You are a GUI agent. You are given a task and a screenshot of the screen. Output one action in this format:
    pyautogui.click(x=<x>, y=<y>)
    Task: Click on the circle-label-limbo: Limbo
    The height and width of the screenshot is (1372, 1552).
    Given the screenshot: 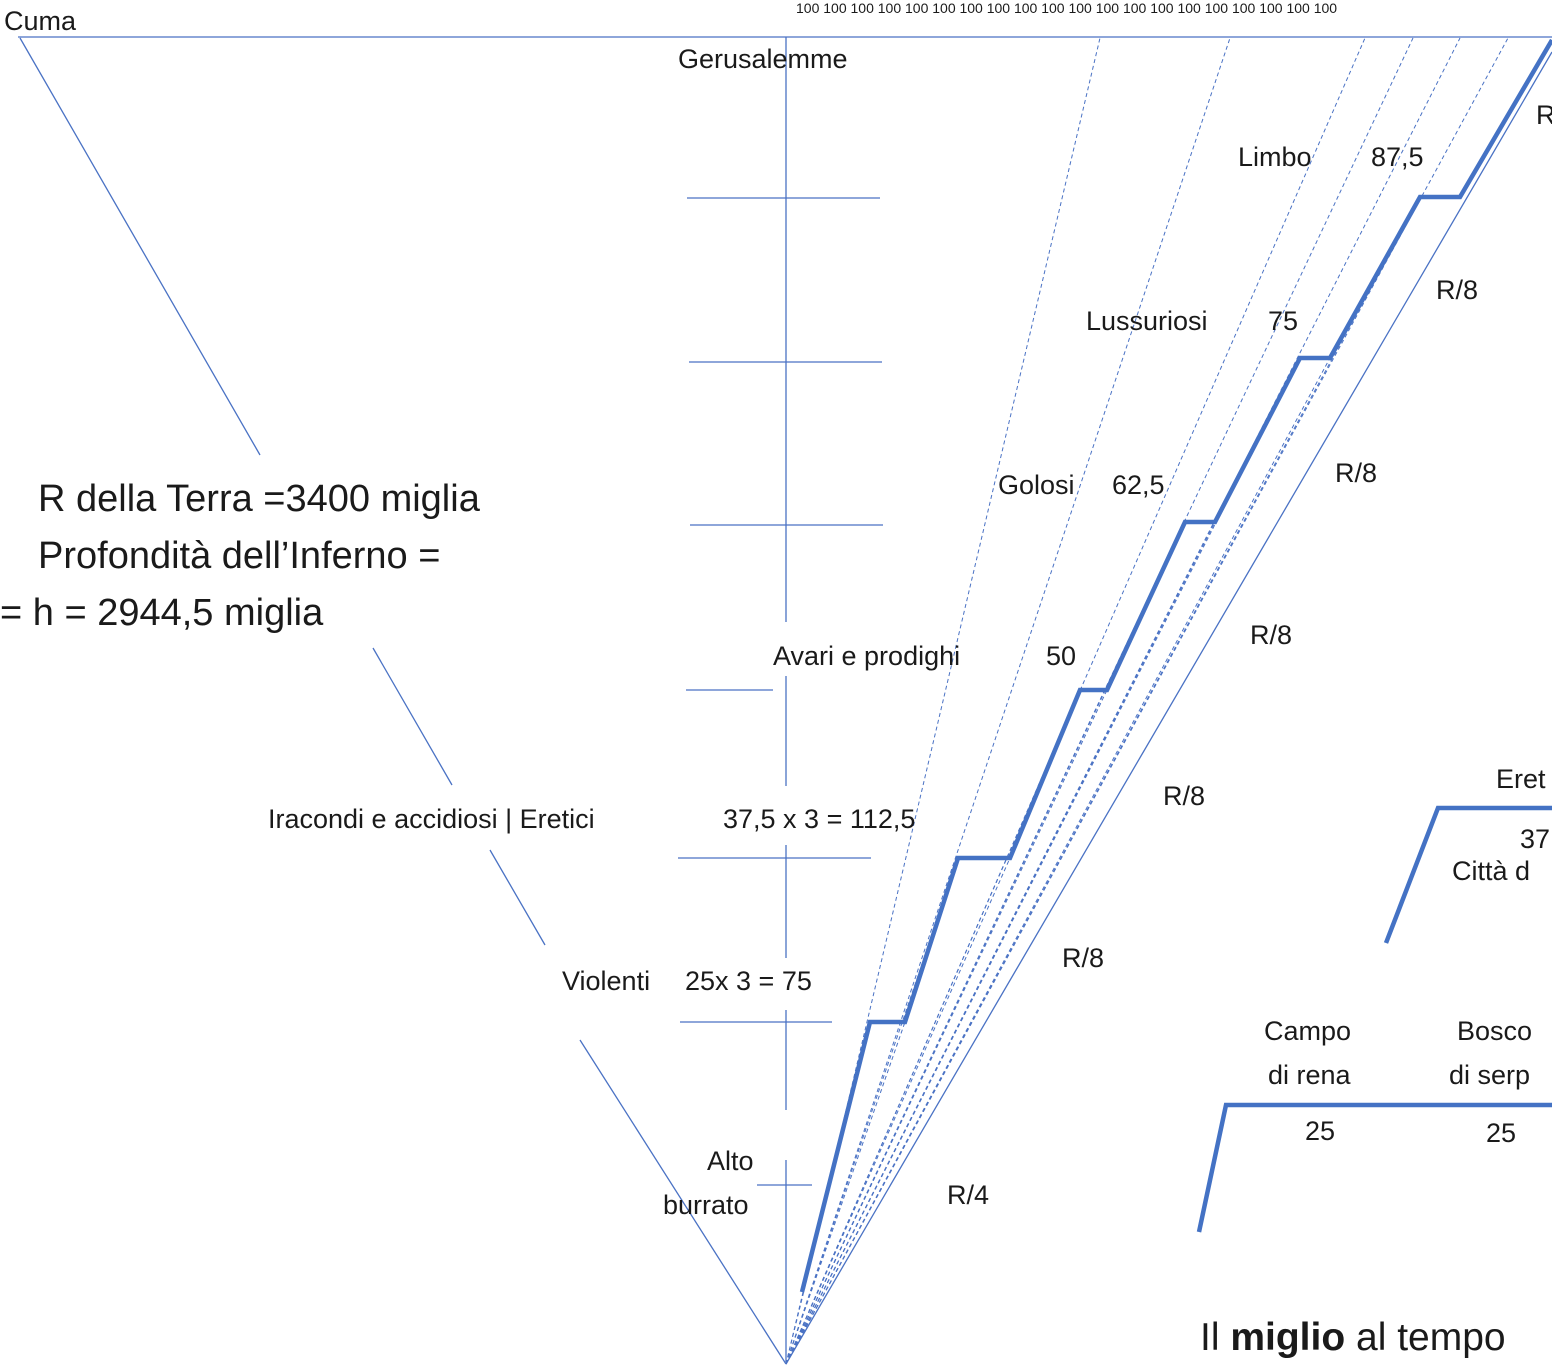 What is the action you would take?
    pyautogui.click(x=1275, y=157)
    